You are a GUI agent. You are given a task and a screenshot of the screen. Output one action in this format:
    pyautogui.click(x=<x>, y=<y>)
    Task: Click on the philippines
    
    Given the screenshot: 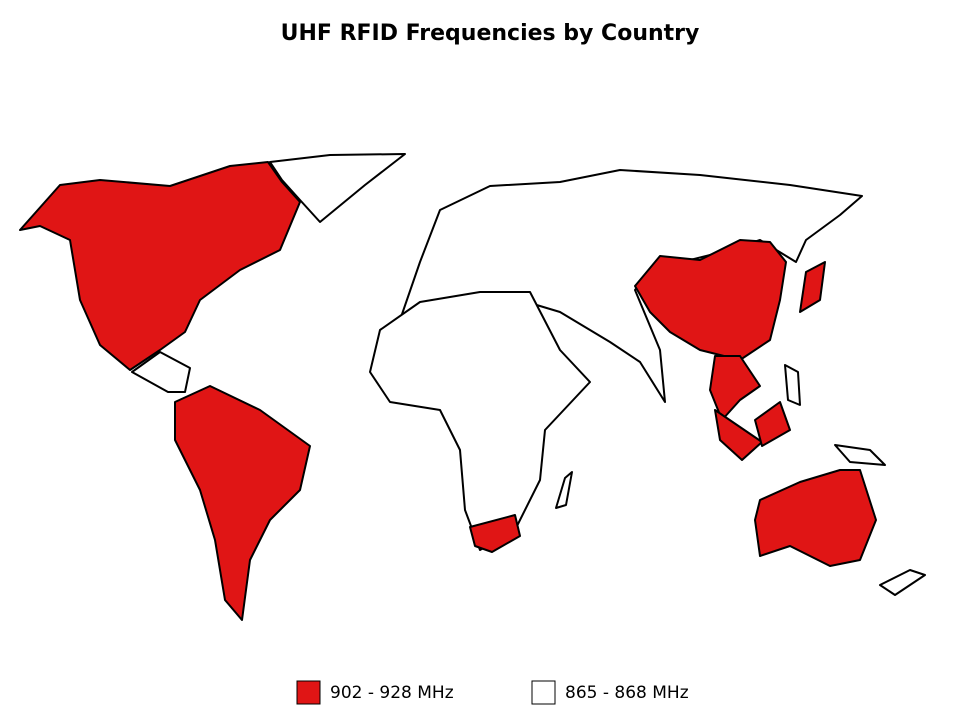 What is the action you would take?
    pyautogui.click(x=792, y=385)
    